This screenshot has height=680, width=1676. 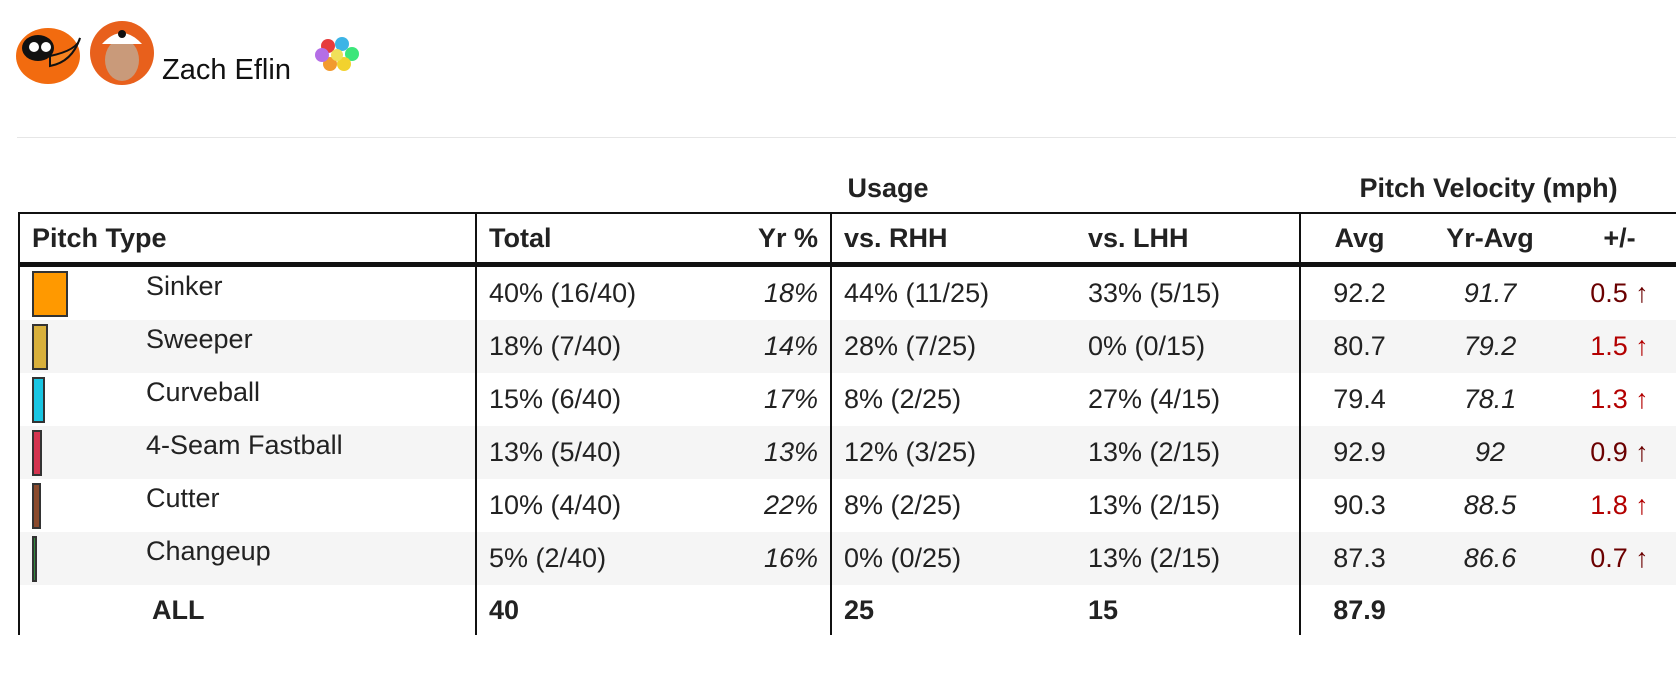 What do you see at coordinates (754, 239) in the screenshot?
I see `column-header: Yr %` at bounding box center [754, 239].